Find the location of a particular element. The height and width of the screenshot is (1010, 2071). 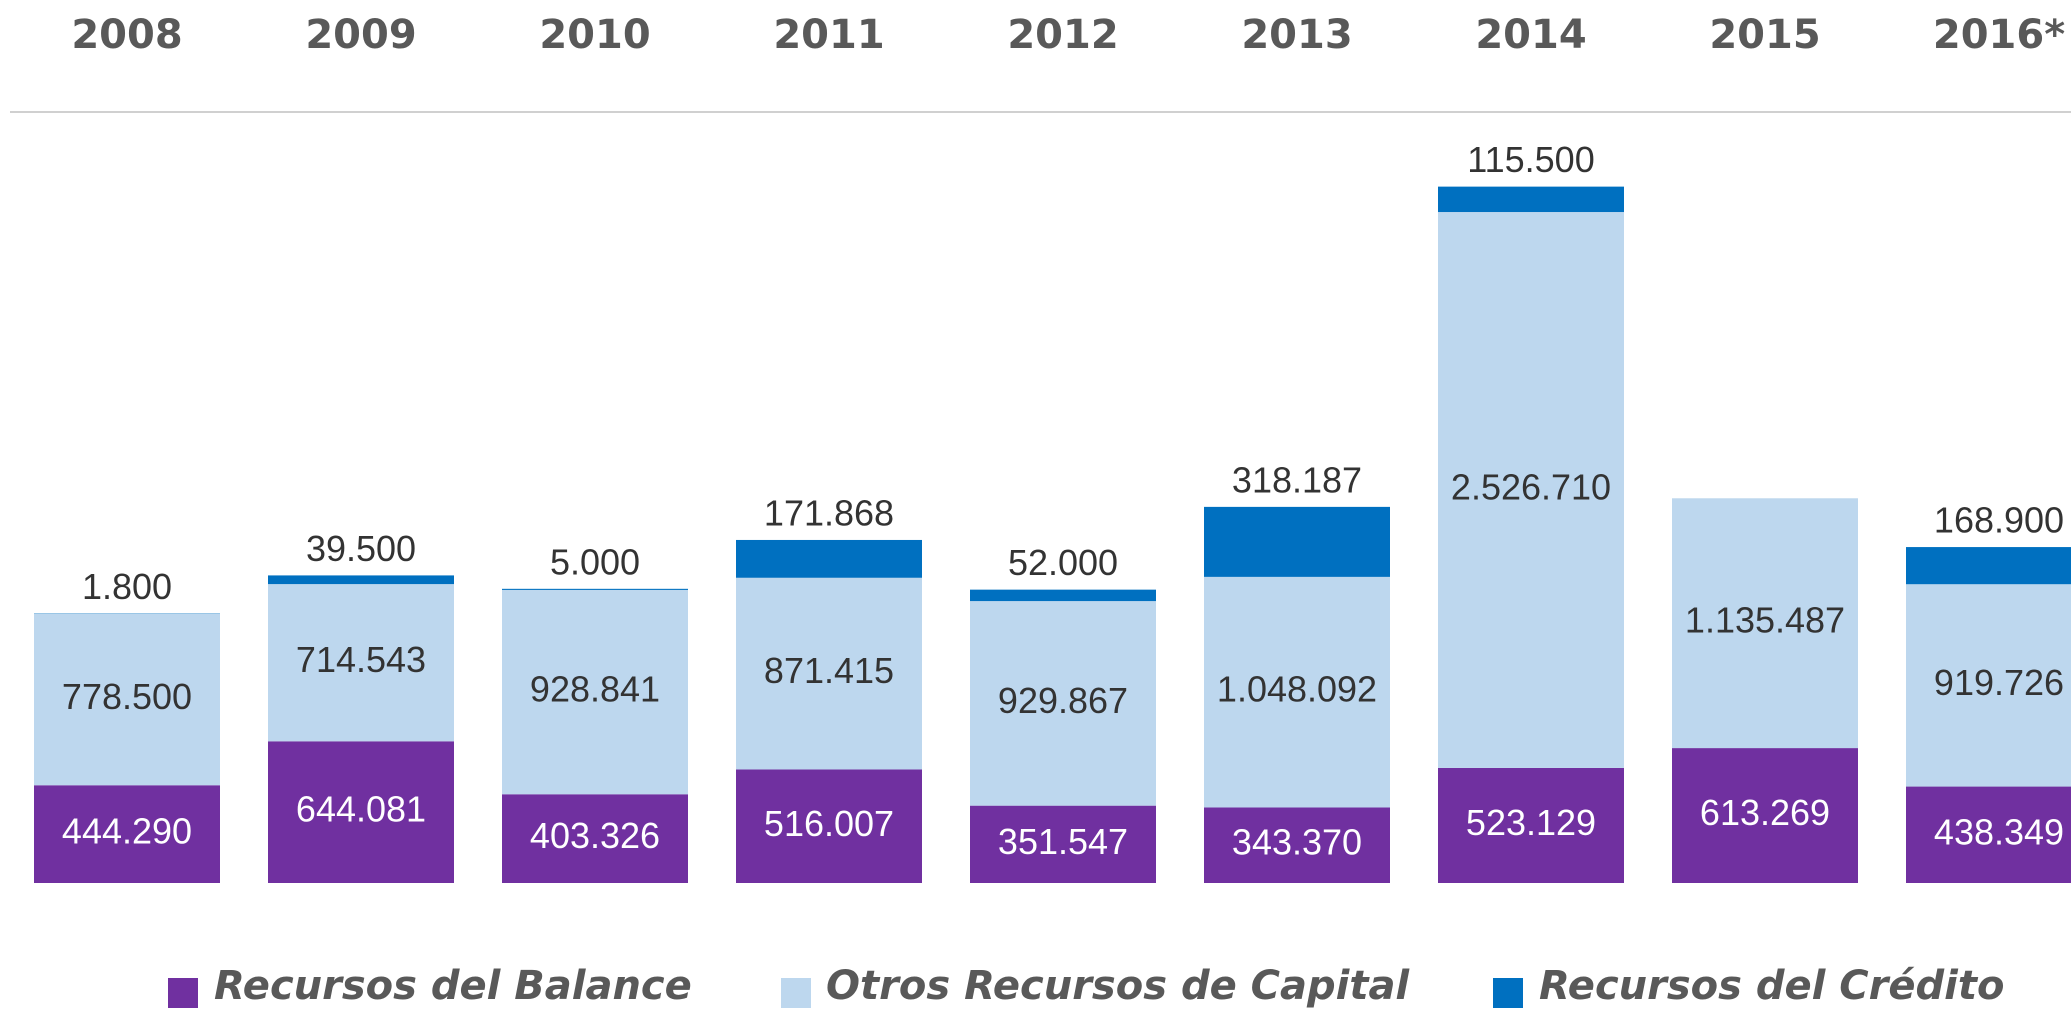

x-tick-label: 2009 is located at coordinates (360, 35).